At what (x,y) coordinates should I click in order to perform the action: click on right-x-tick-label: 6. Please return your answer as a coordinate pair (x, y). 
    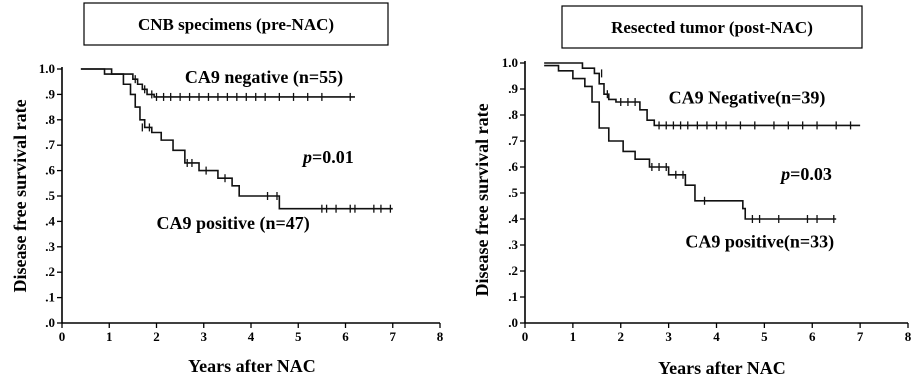
    Looking at the image, I should click on (812, 336).